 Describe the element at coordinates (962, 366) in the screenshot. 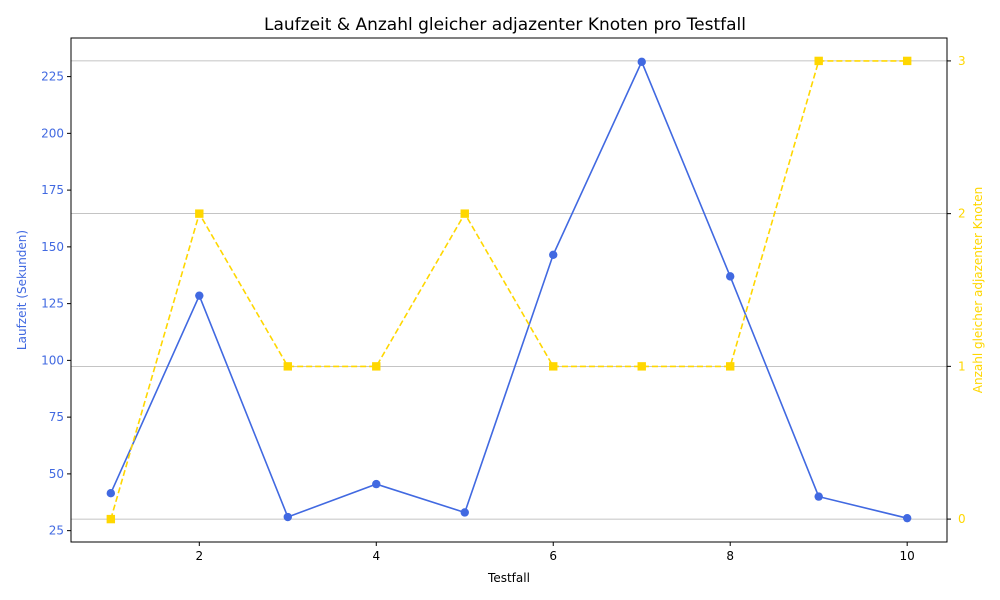

I see `y-right-tick-label: 1` at that location.